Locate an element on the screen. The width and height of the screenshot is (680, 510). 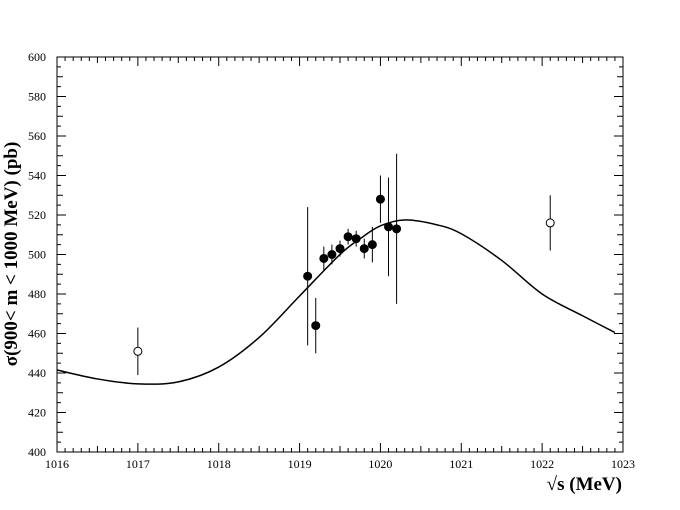
y-tick-label: 540 is located at coordinates (37, 176).